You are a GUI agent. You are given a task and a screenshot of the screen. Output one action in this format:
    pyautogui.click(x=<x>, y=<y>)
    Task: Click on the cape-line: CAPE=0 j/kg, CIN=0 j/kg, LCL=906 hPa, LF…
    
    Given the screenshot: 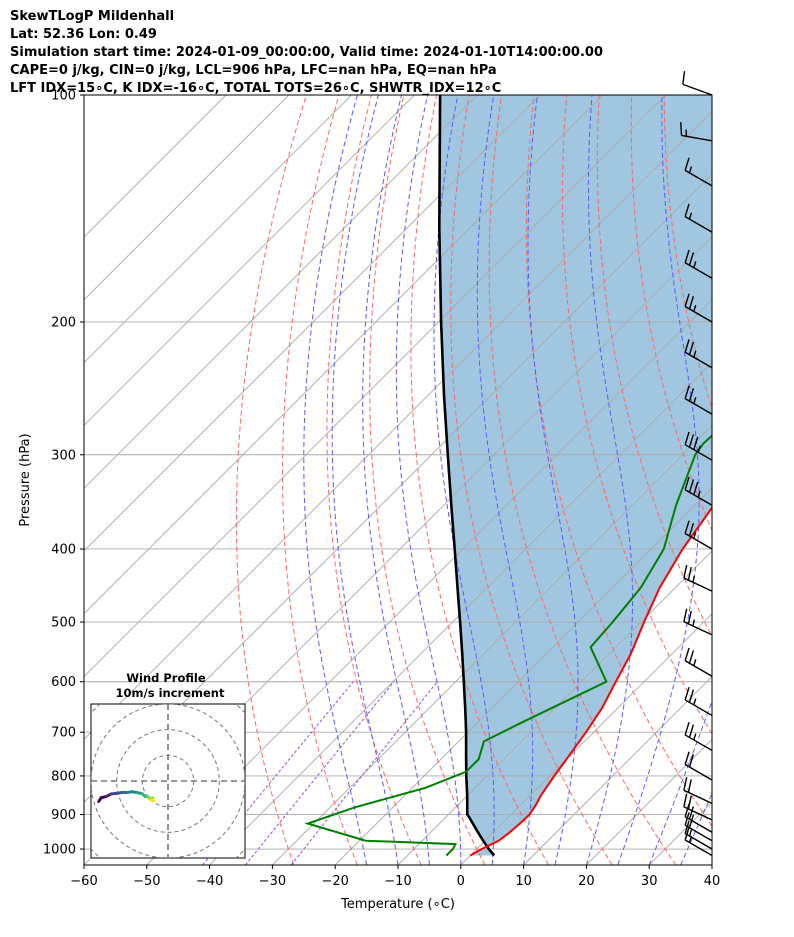 What is the action you would take?
    pyautogui.click(x=253, y=70)
    